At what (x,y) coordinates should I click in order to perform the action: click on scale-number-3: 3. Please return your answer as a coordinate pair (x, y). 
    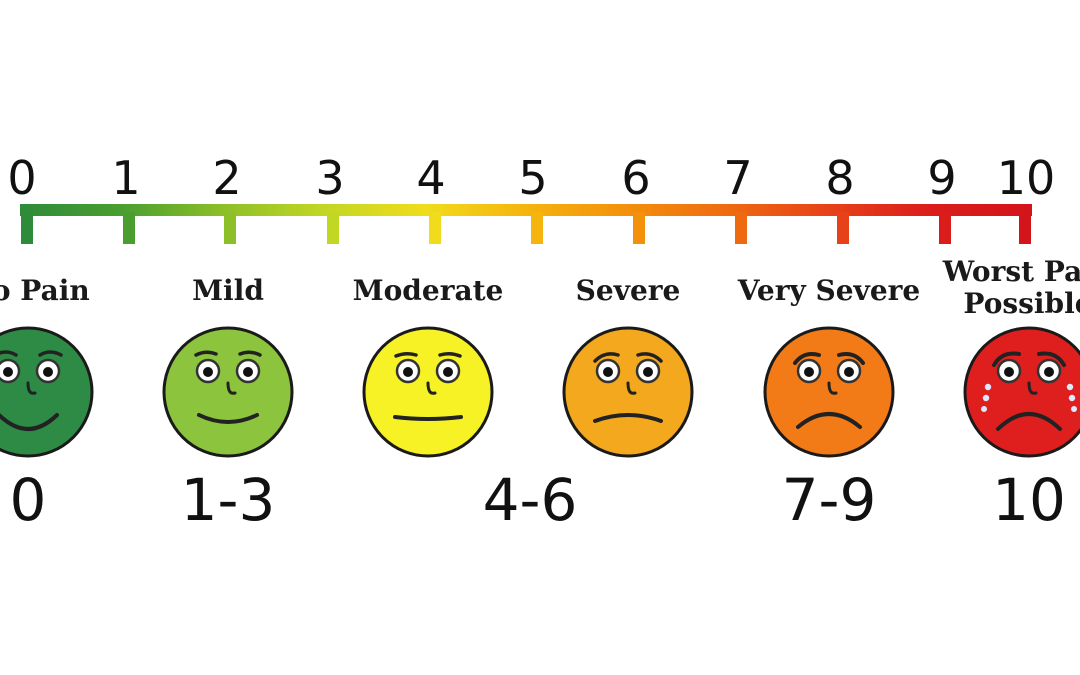
    Looking at the image, I should click on (330, 178).